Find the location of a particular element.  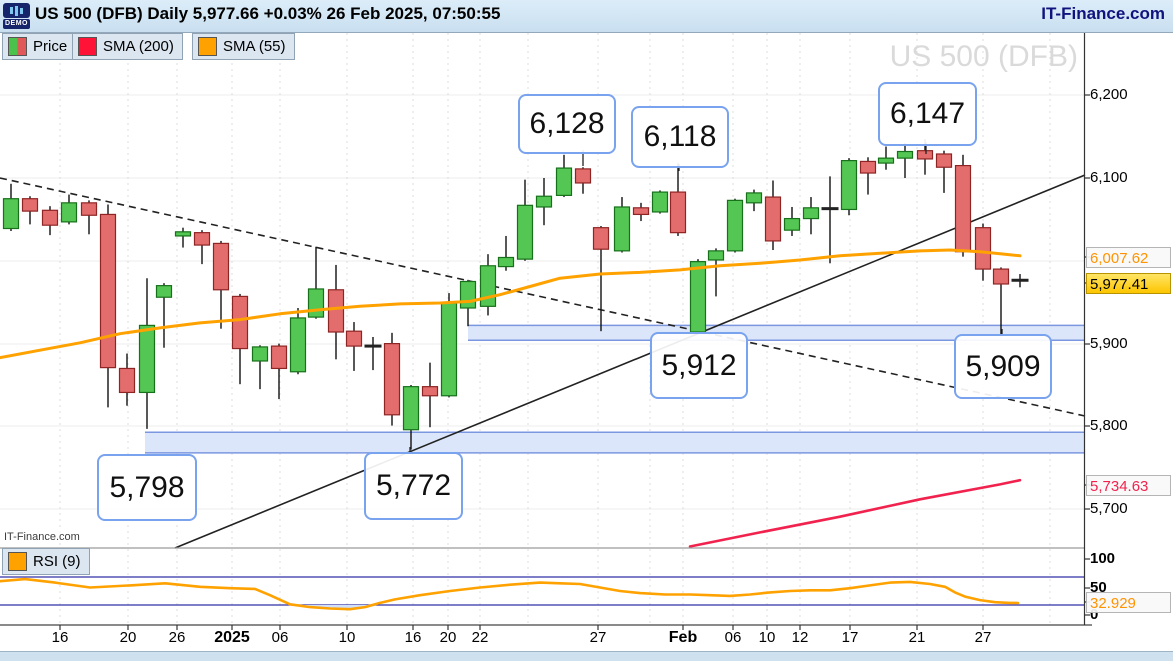

demo-account-icon: DEMO is located at coordinates (16, 16).